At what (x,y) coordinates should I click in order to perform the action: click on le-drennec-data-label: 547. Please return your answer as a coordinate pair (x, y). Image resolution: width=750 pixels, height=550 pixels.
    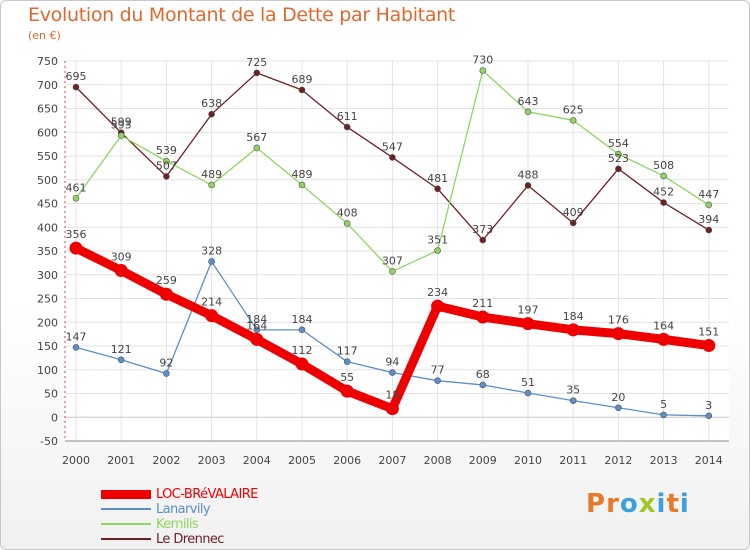
    Looking at the image, I should click on (392, 146).